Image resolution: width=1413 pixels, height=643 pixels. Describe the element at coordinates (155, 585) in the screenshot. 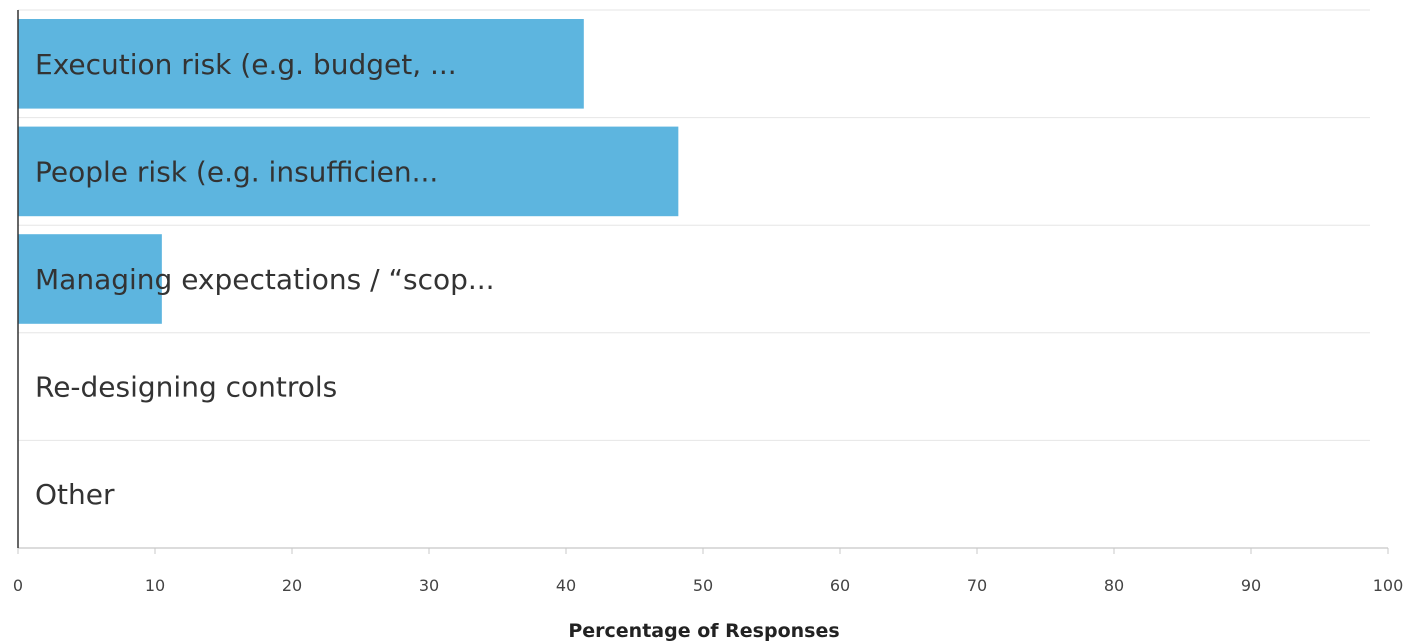

I see `x-tick-label: 10` at that location.